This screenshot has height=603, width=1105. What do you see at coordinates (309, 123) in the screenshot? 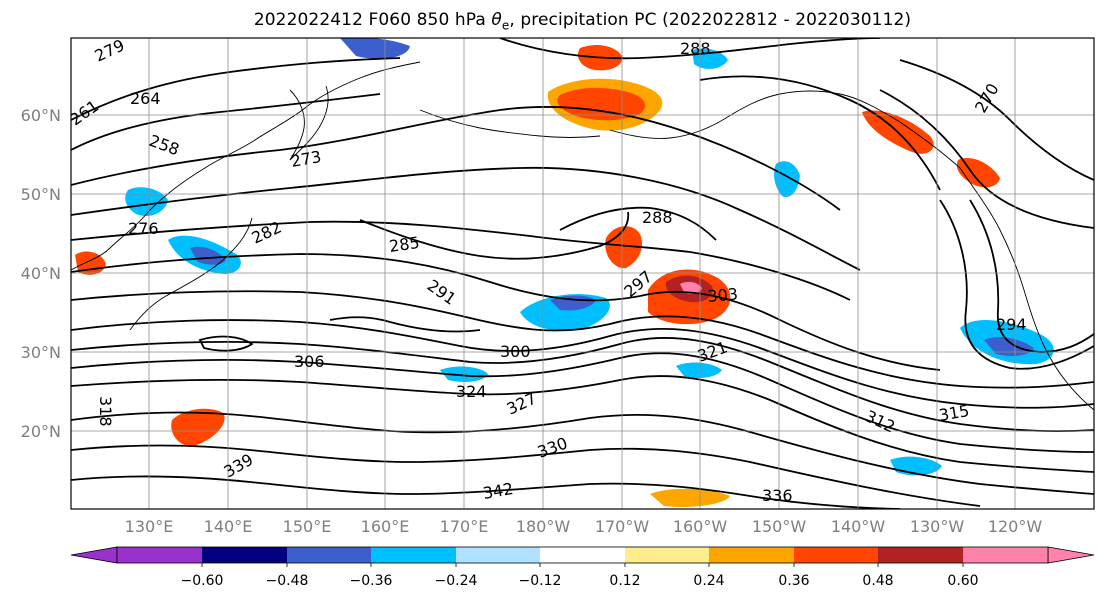
I see `coastline-kamchatka` at bounding box center [309, 123].